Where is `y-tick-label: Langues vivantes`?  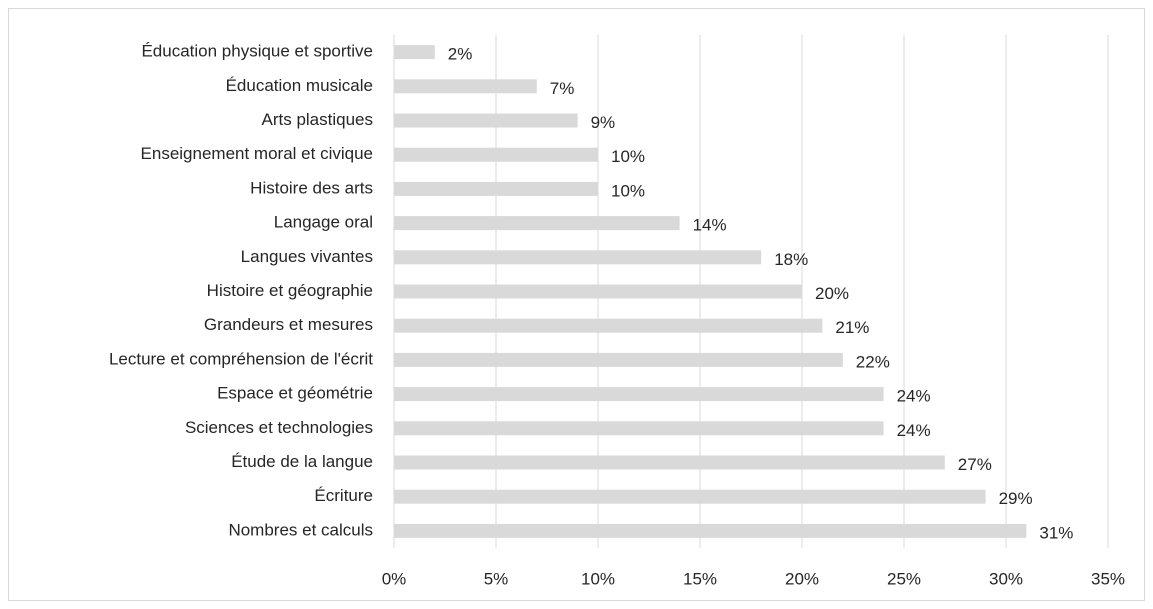
y-tick-label: Langues vivantes is located at coordinates (307, 256).